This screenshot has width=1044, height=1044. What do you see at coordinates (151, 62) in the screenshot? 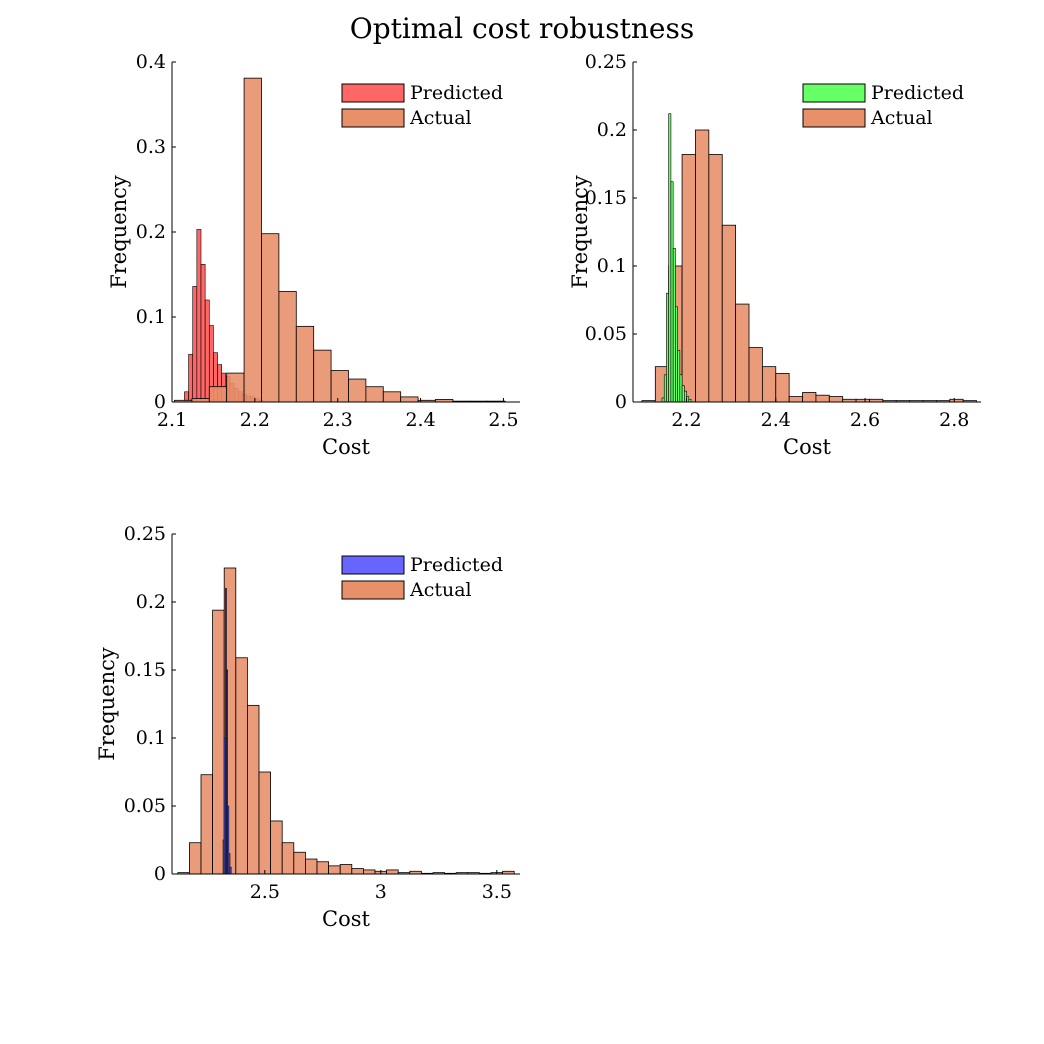
I see `y-tick-label: 0.4` at bounding box center [151, 62].